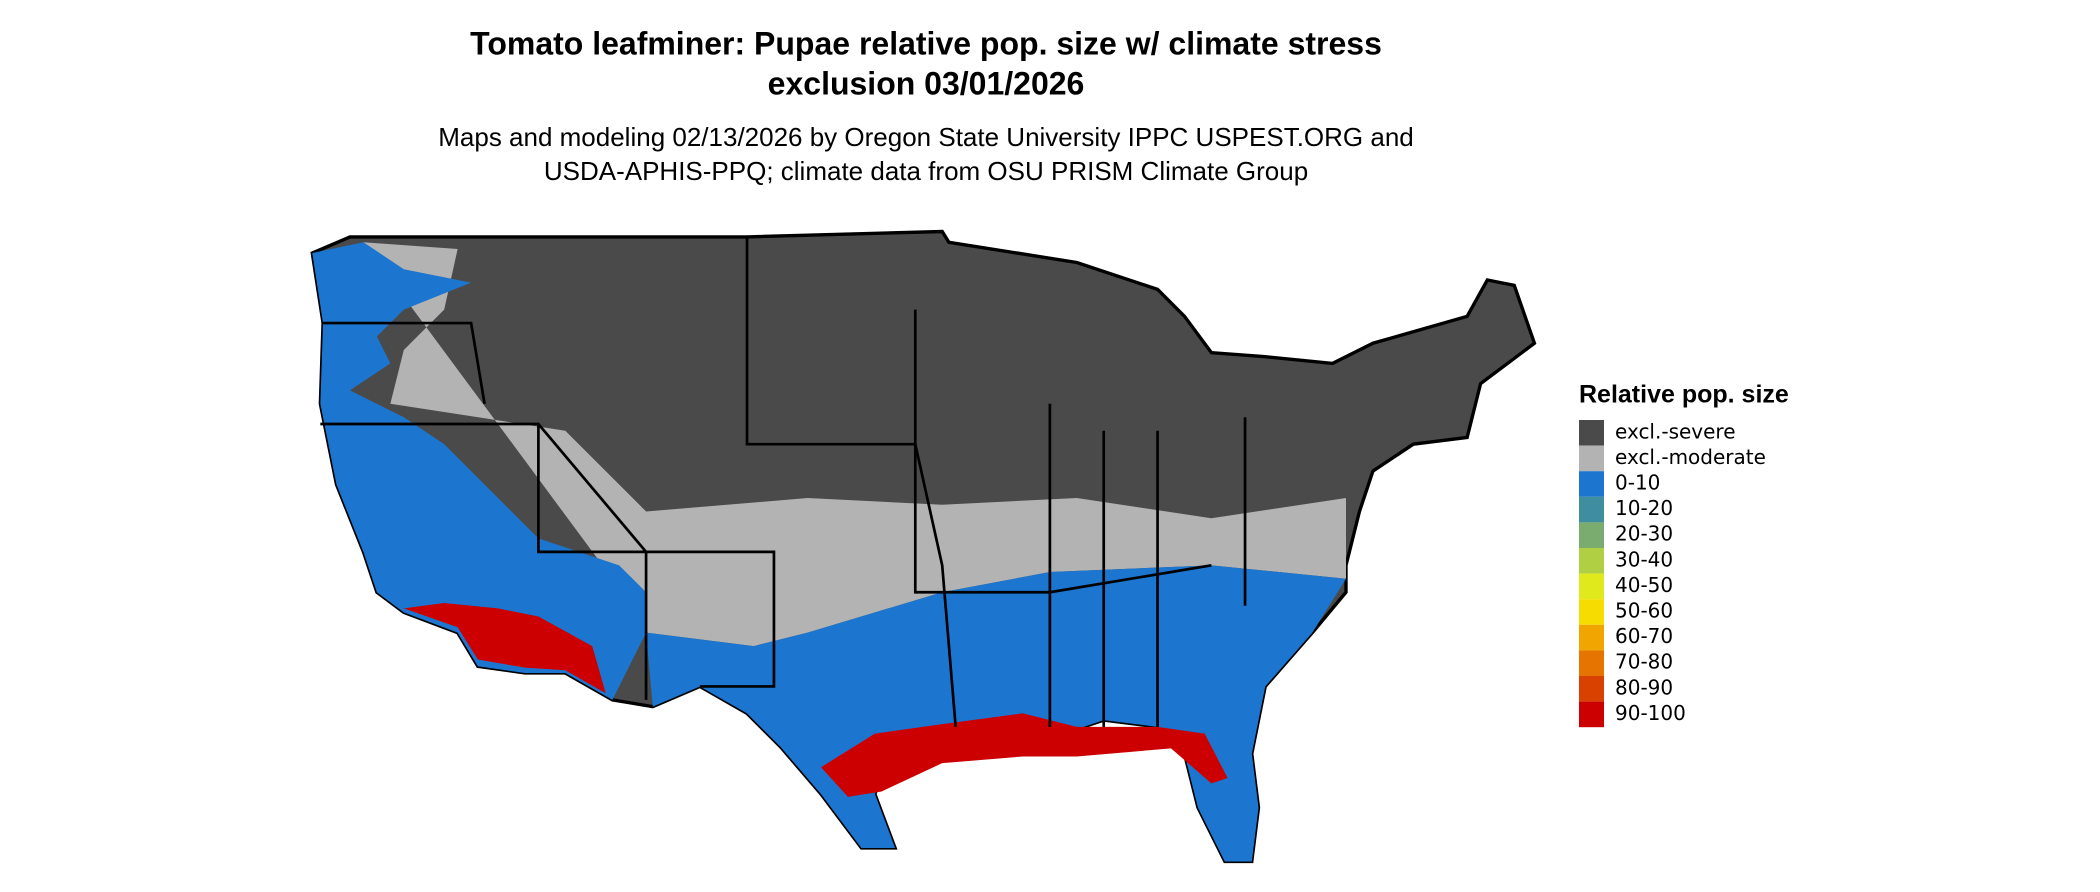  What do you see at coordinates (1684, 395) in the screenshot?
I see `legend-title: Relative pop. size` at bounding box center [1684, 395].